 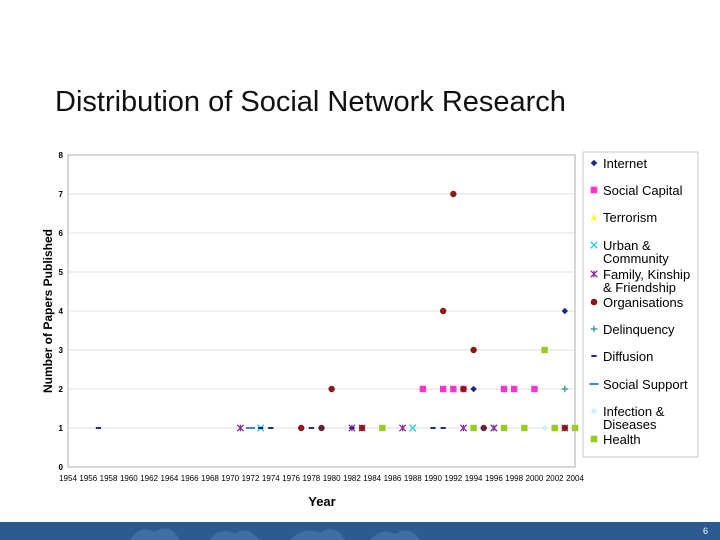 I want to click on legend-label-urban-community: Urban & Community, so click(x=636, y=252).